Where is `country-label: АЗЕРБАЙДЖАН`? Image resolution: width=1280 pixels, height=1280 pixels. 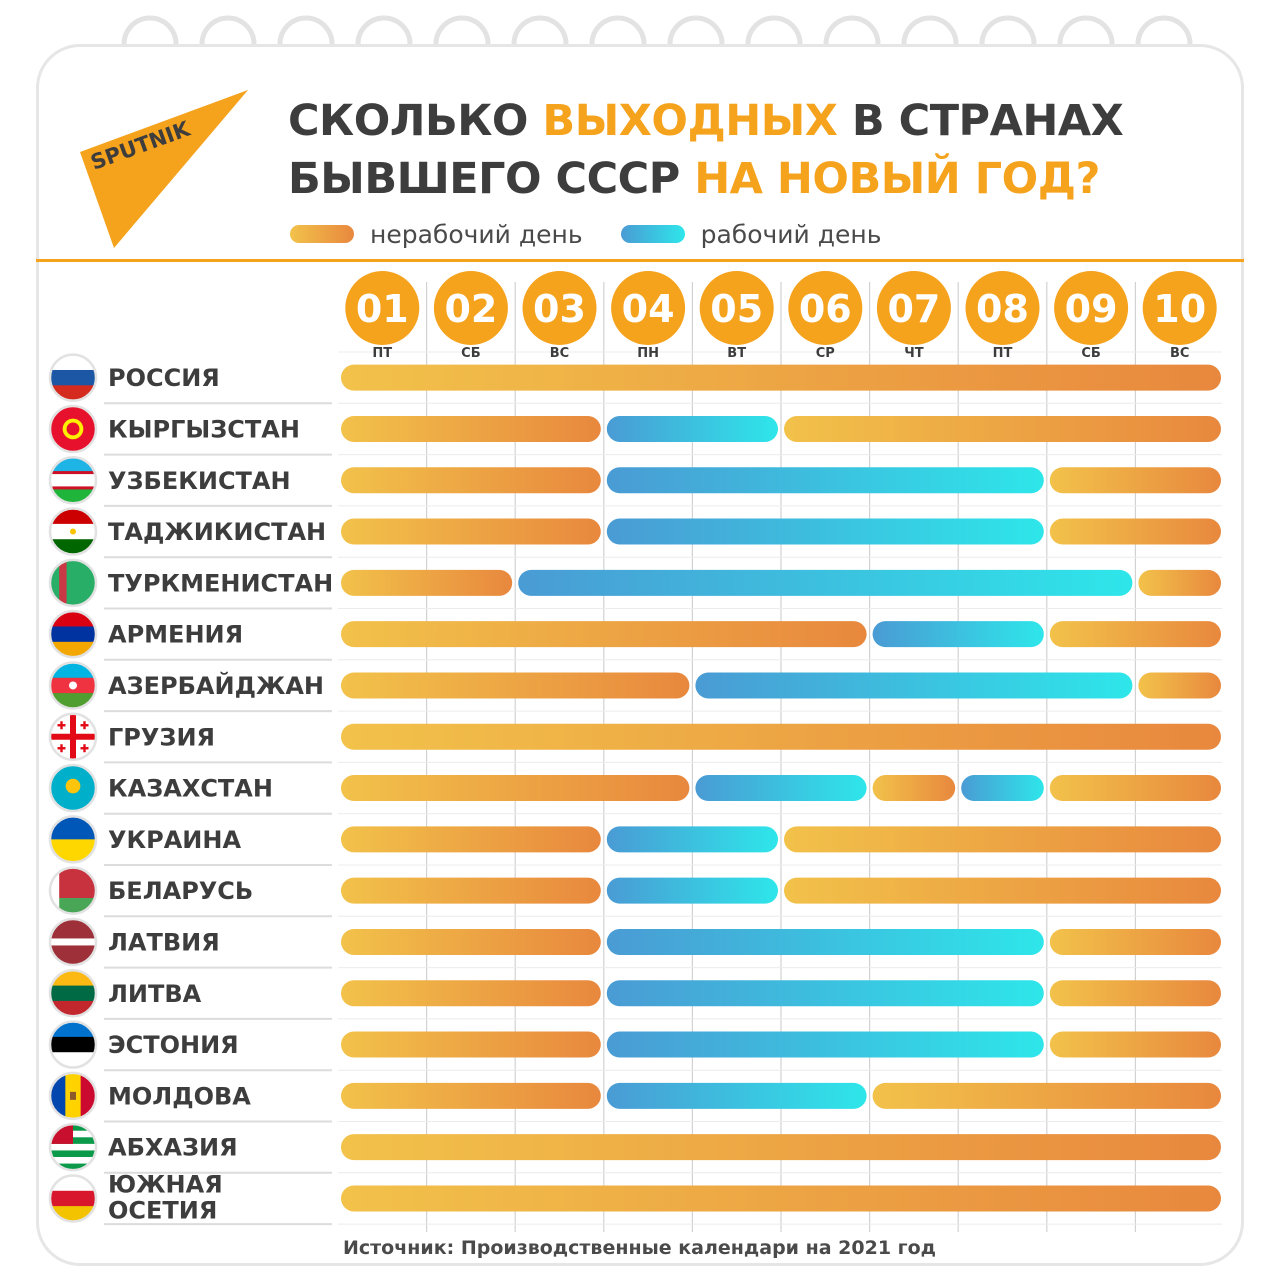 country-label: АЗЕРБАЙДЖАН is located at coordinates (216, 685).